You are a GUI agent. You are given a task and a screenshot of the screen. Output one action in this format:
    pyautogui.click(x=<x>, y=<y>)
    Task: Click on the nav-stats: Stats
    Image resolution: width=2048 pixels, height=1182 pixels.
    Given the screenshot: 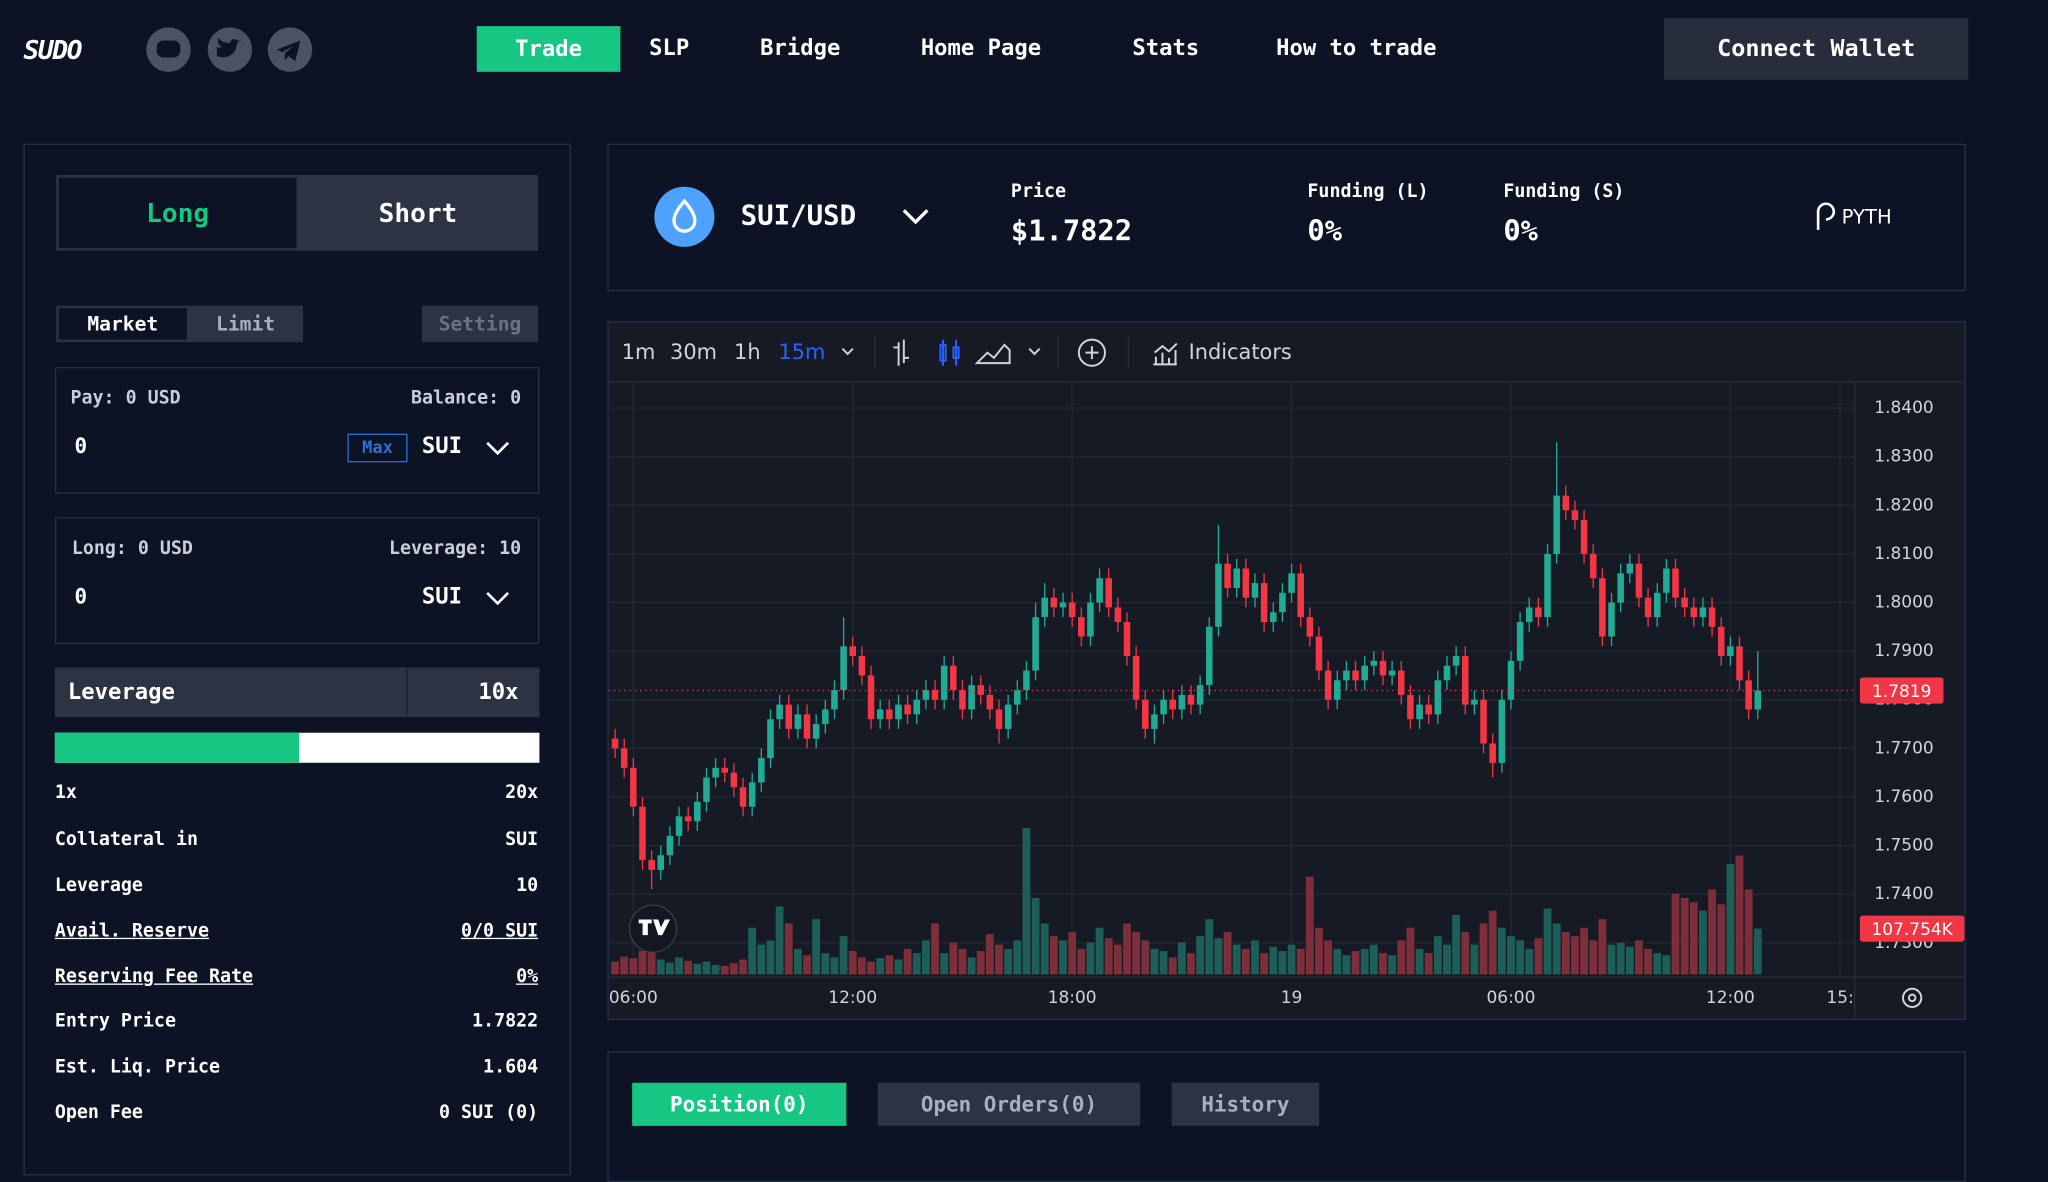 What is the action you would take?
    pyautogui.click(x=1166, y=48)
    